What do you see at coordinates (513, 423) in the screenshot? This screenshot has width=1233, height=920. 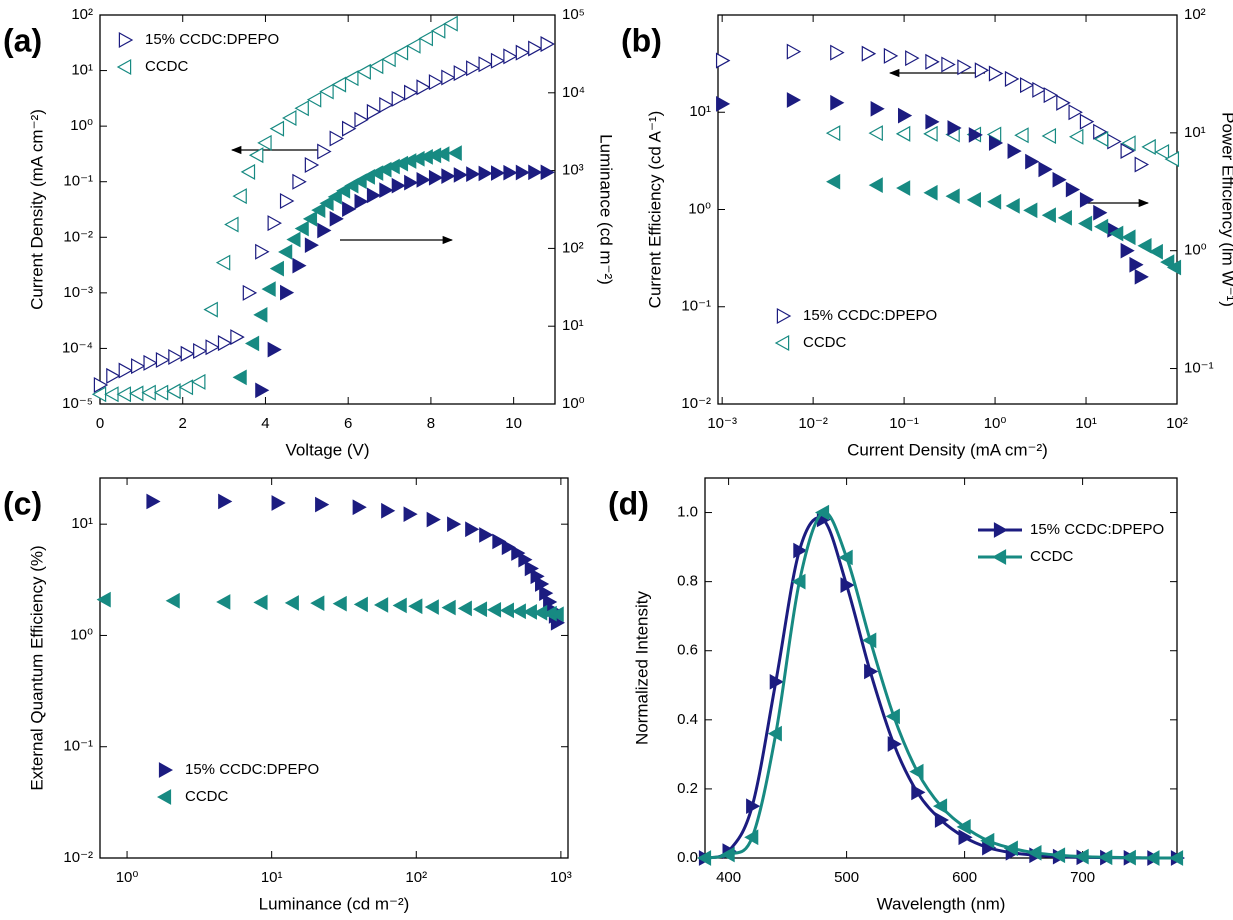 I see `x-tick-label: 10` at bounding box center [513, 423].